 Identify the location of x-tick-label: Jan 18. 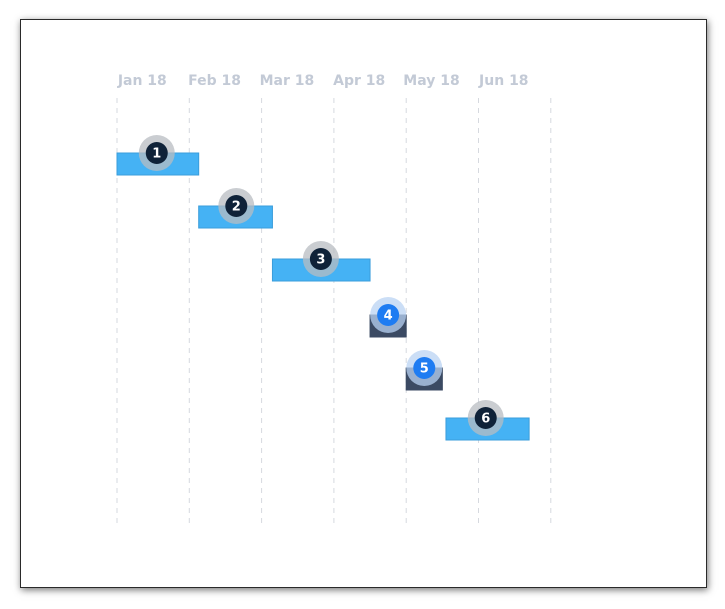
(142, 81).